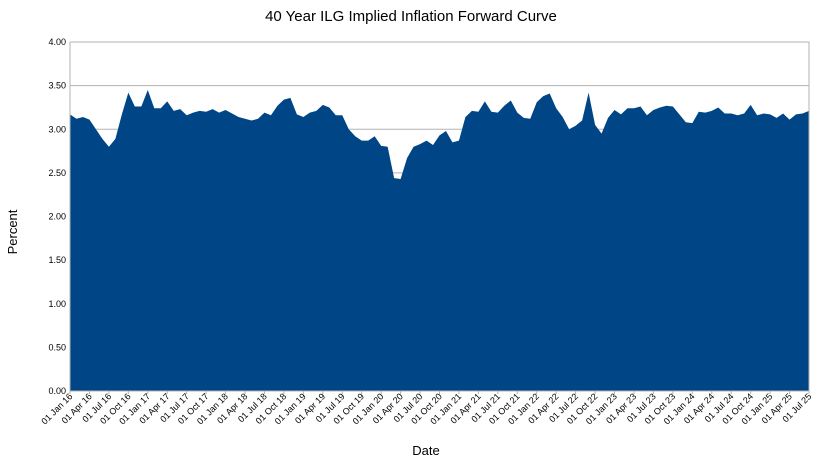 Image resolution: width=824 pixels, height=467 pixels. I want to click on y-axis: 0.00 0.50 1.00 1.50 2.00 2.50 3.00 3.50 4.00, so click(57, 216).